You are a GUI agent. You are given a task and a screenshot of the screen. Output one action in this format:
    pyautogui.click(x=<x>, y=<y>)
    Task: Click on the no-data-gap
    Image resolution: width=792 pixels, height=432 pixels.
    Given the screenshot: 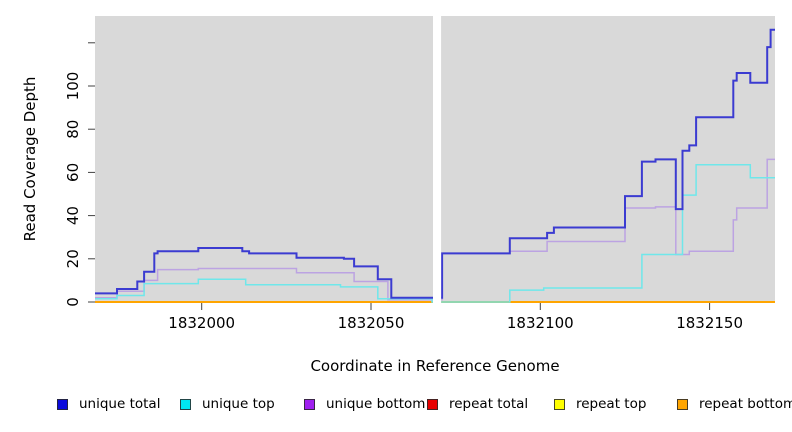 What is the action you would take?
    pyautogui.click(x=437, y=159)
    